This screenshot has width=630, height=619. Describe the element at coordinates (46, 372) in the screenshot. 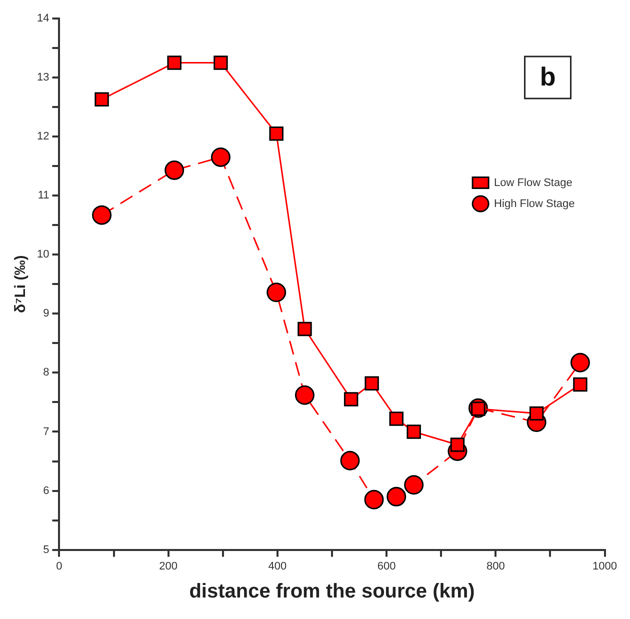

I see `y-tick-label: 8` at that location.